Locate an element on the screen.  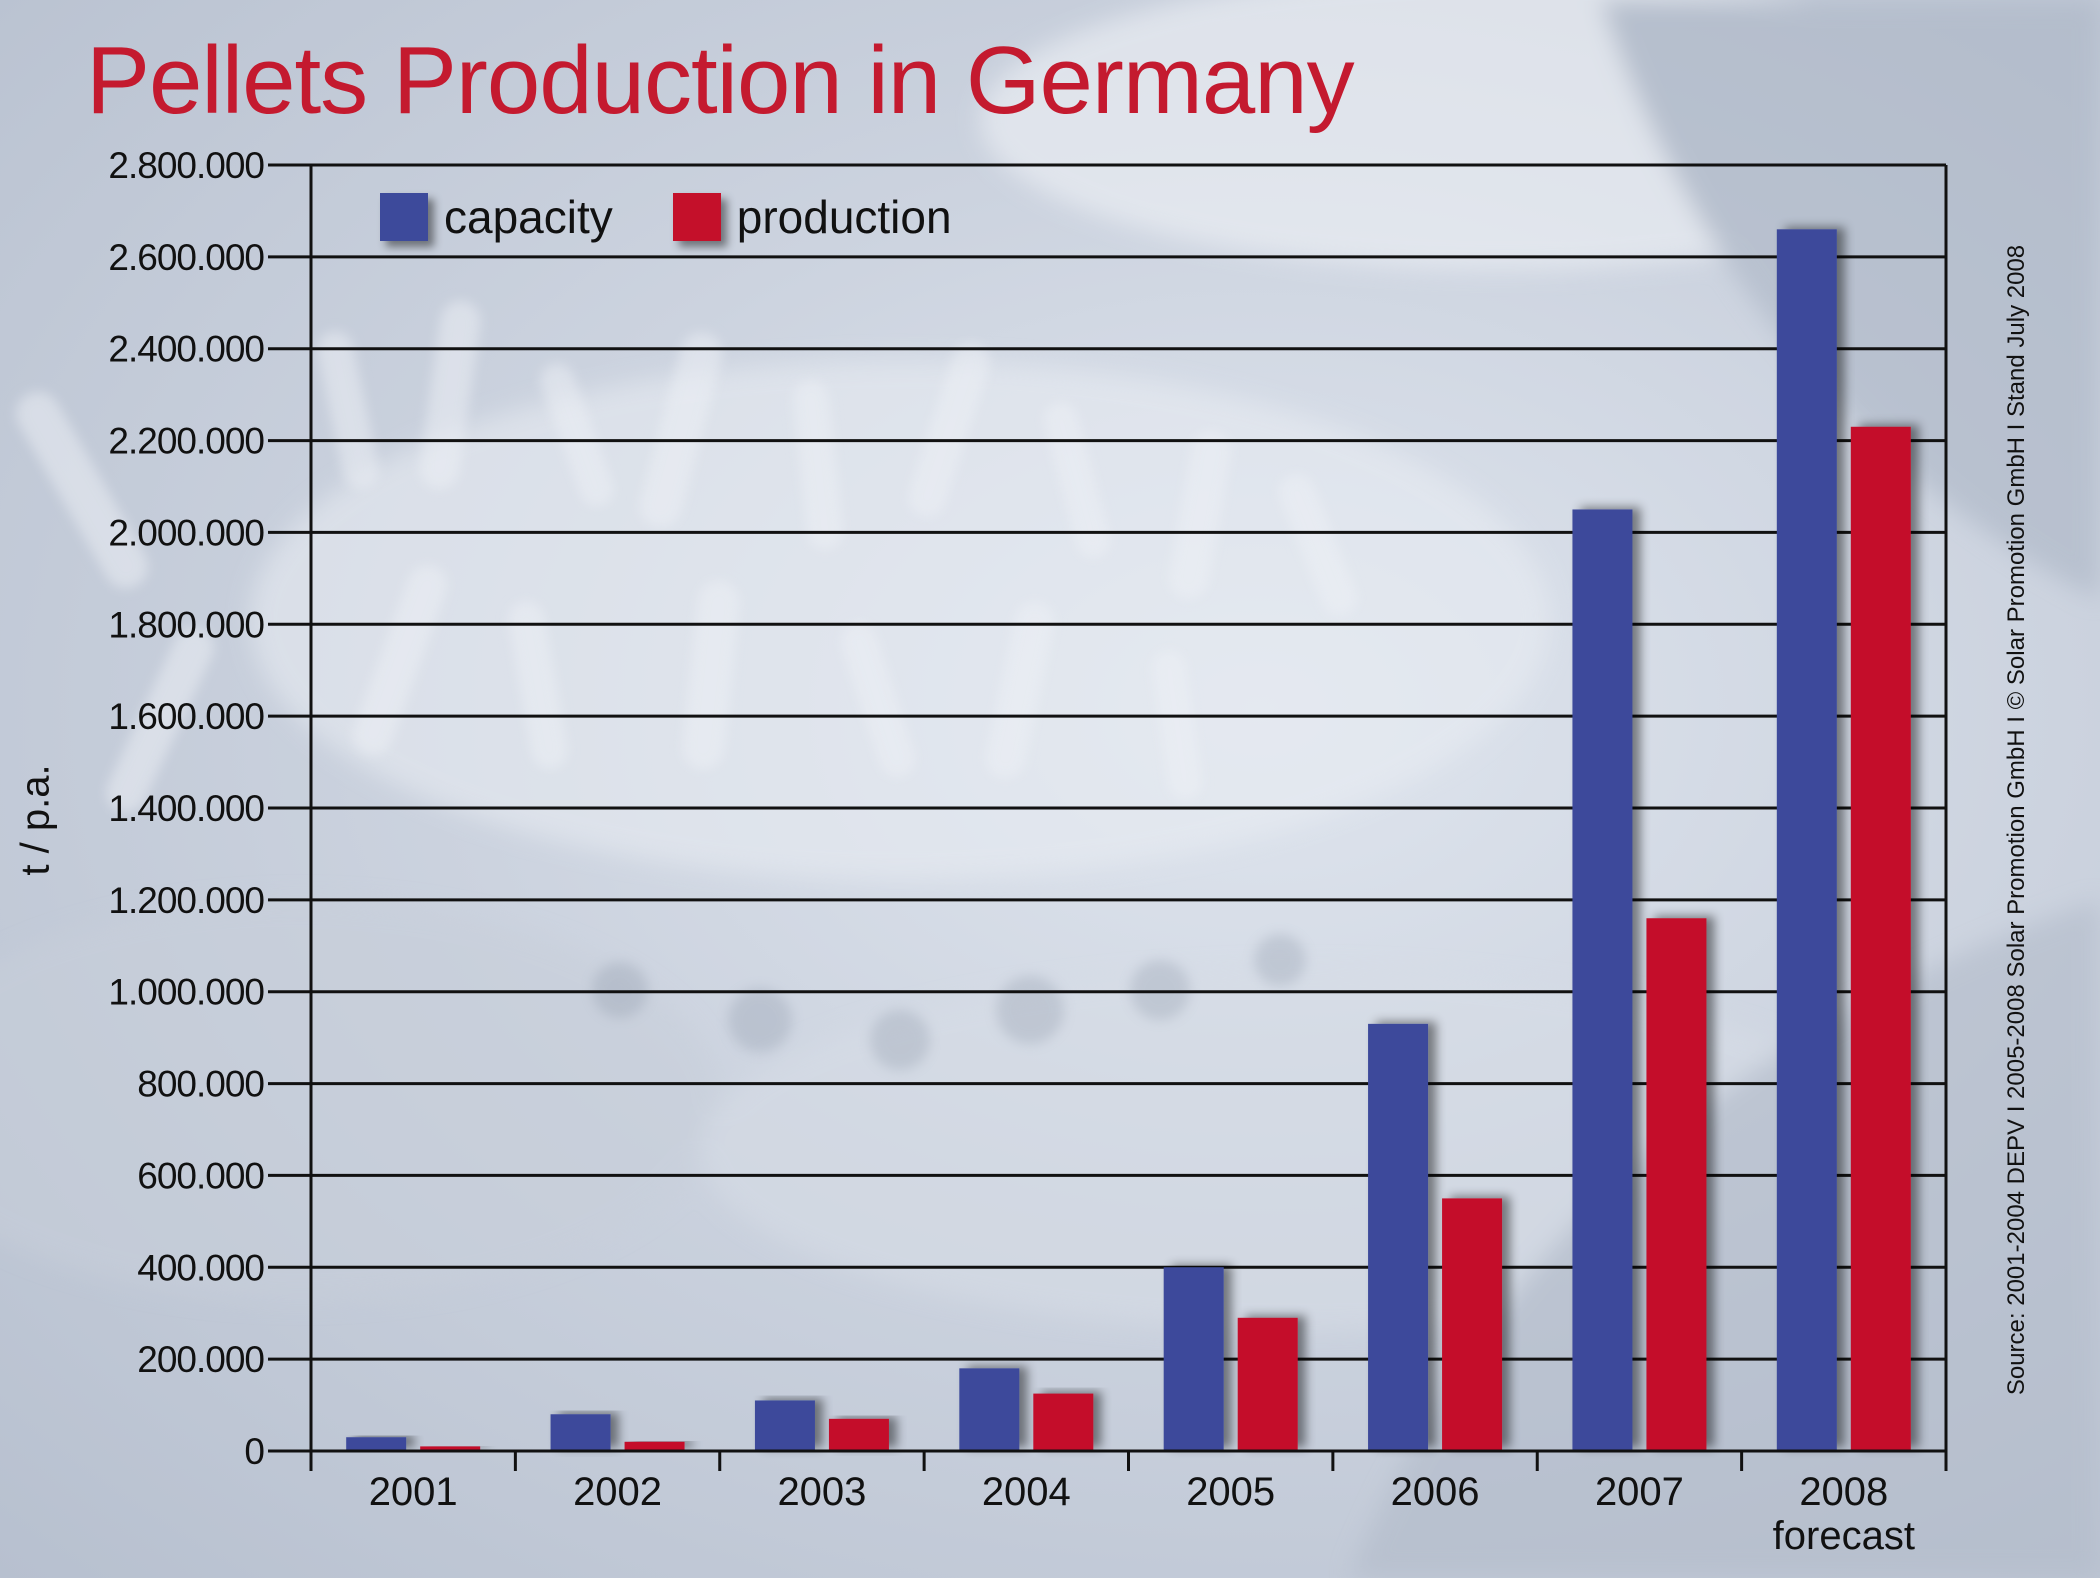
y-tick-label: 2.200.000 is located at coordinates (186, 441).